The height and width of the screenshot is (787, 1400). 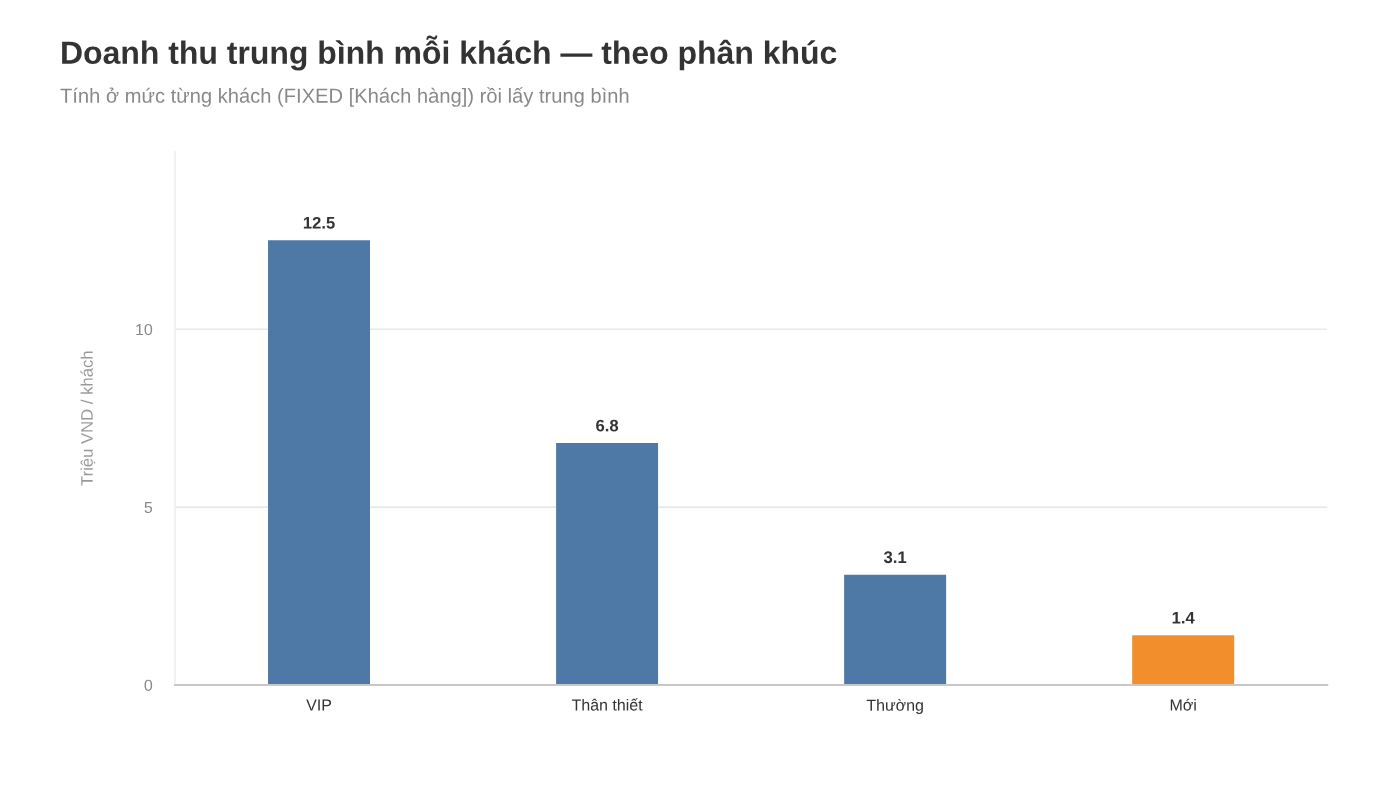 I want to click on chart-title: Doanh thu trung bình mỗi khách — theo phân khúc, so click(x=449, y=53).